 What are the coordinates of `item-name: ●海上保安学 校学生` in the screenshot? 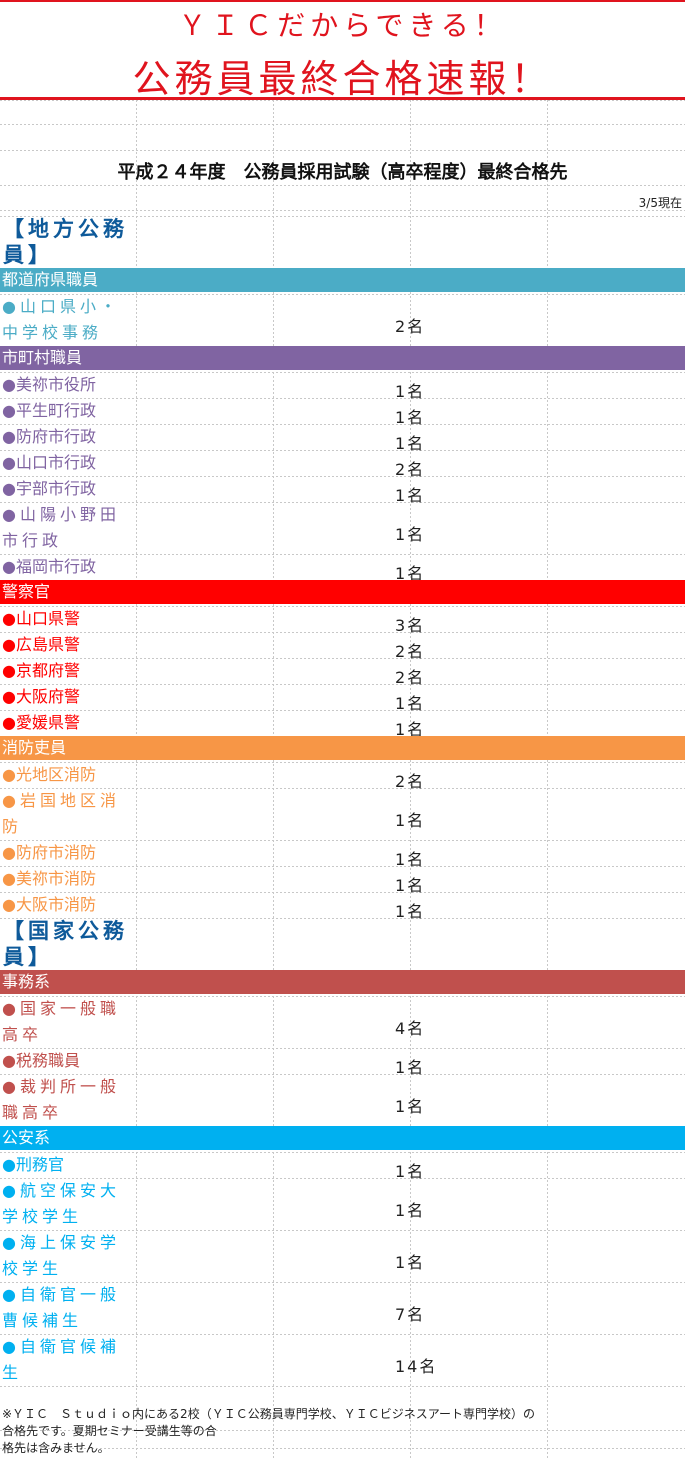 It's located at (69, 1256).